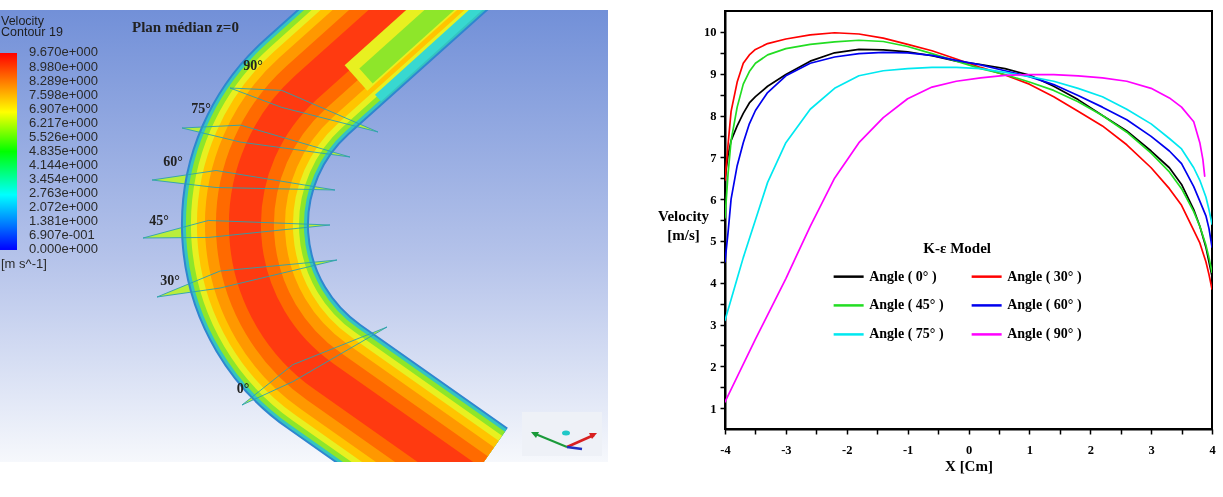 Image resolution: width=1223 pixels, height=497 pixels. Describe the element at coordinates (713, 157) in the screenshot. I see `y-tick-label: 7` at that location.